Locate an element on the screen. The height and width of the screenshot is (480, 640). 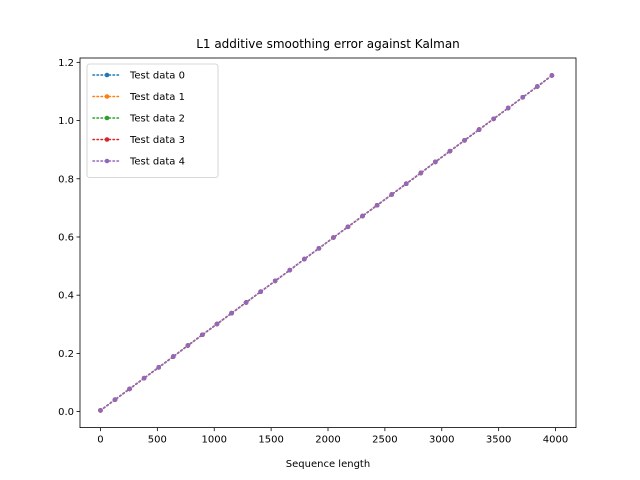
y-tick-label: 0.4 is located at coordinates (66, 296).